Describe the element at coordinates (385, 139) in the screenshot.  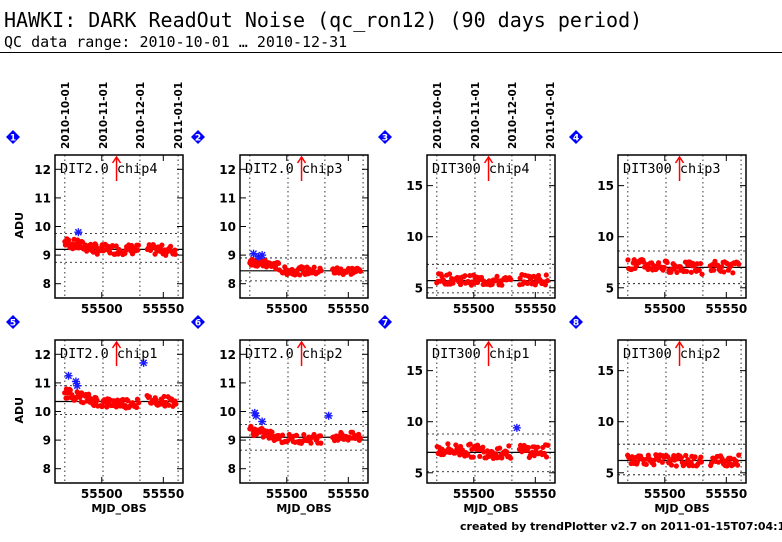
I see `panel-badge-number: 3` at that location.